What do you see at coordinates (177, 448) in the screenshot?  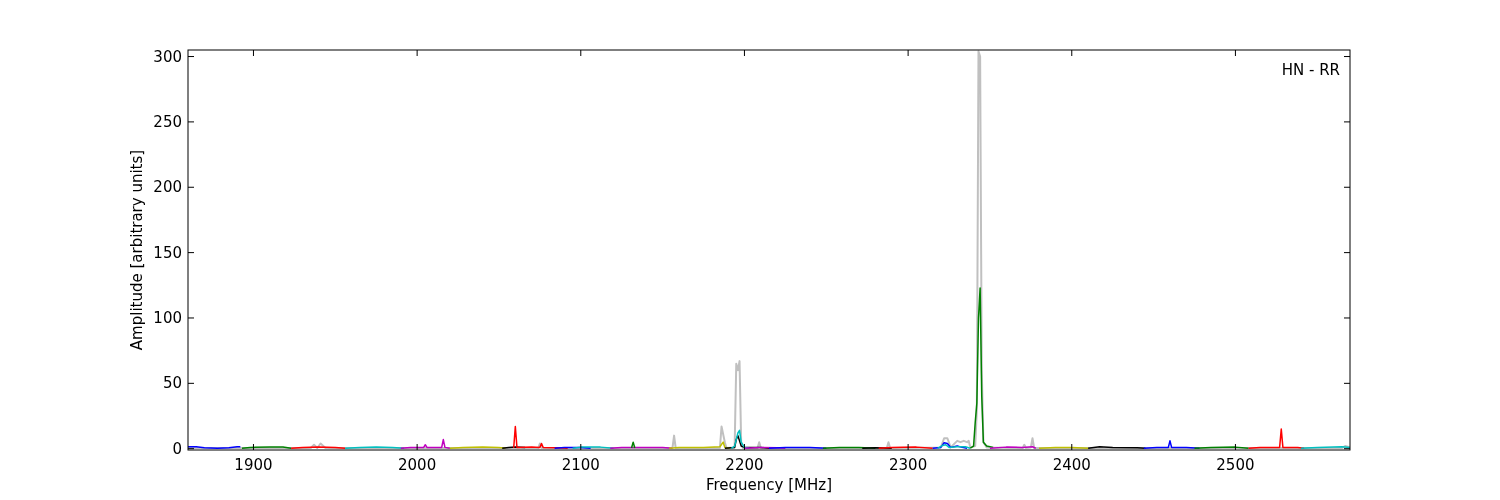 I see `y-tick-label: 0` at bounding box center [177, 448].